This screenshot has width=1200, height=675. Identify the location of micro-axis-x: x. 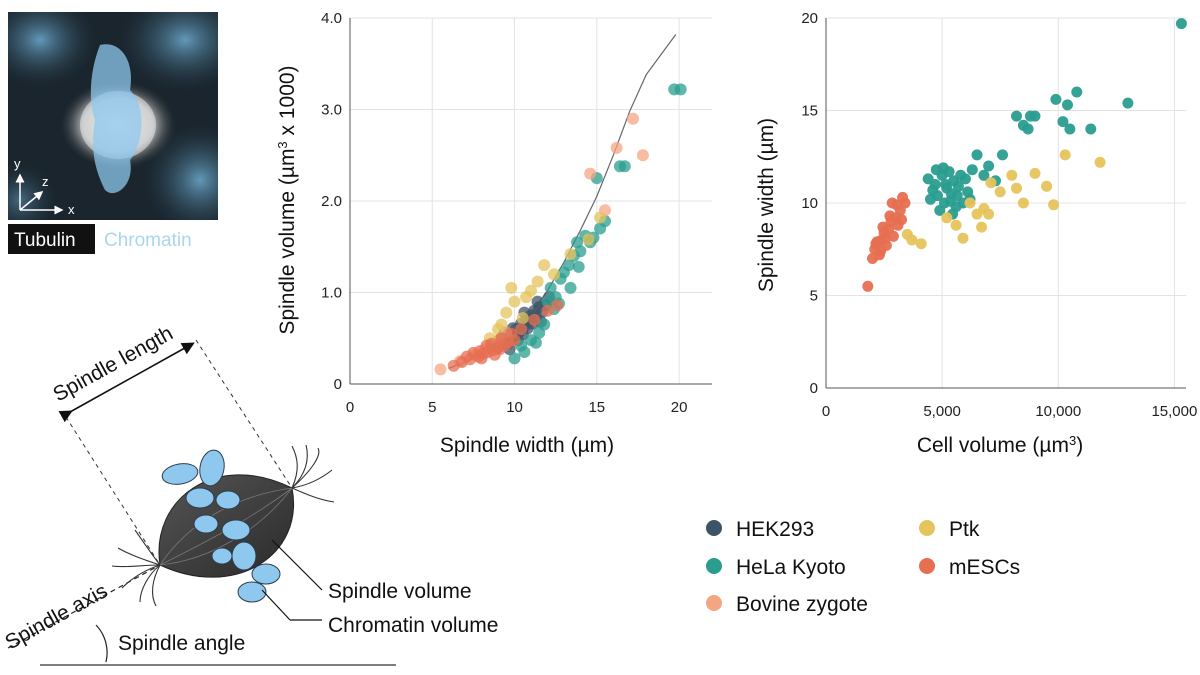
(71, 209).